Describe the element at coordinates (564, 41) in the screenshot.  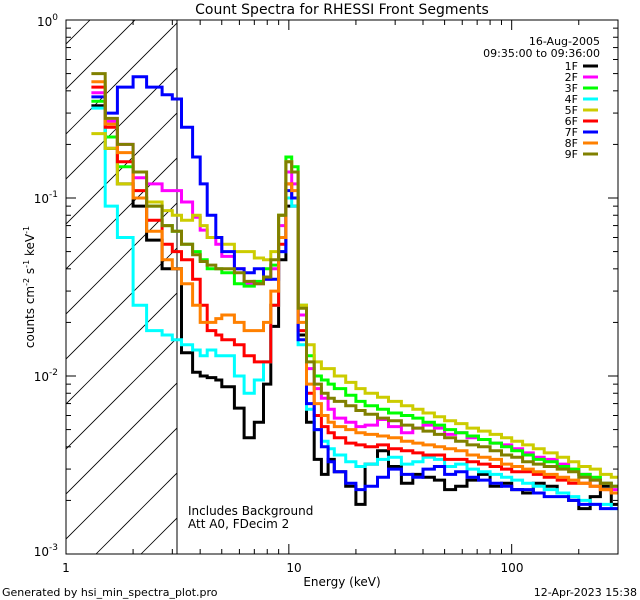
I see `date-label: 16-Aug-2005` at that location.